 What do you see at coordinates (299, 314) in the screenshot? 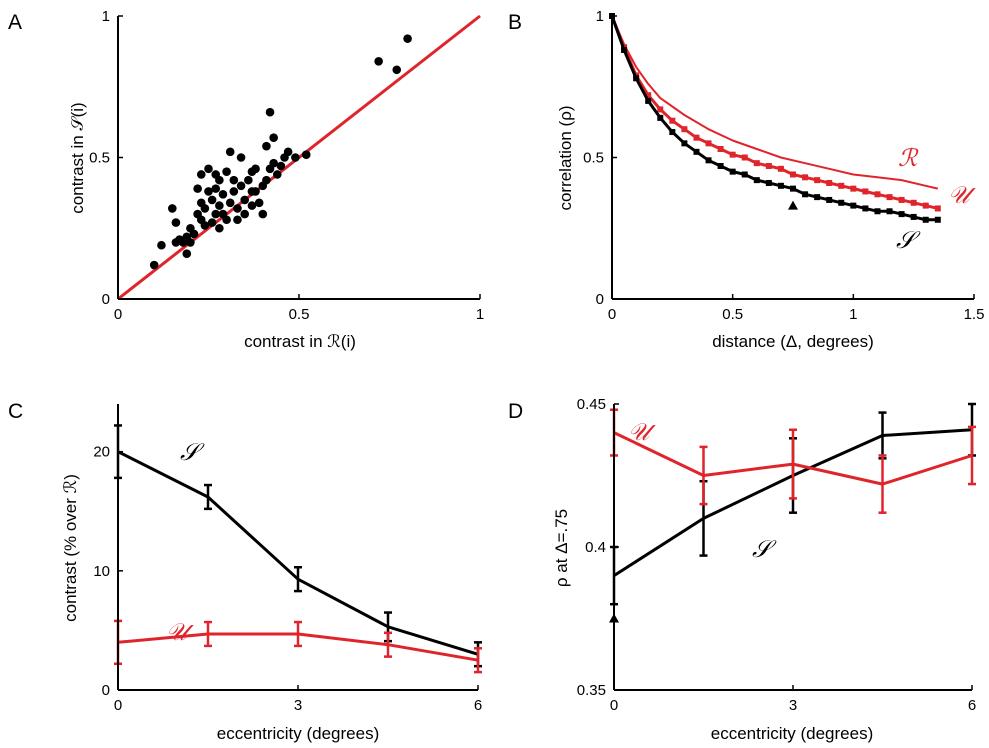
I see `panel-a-x-tick-label: 0.5` at bounding box center [299, 314].